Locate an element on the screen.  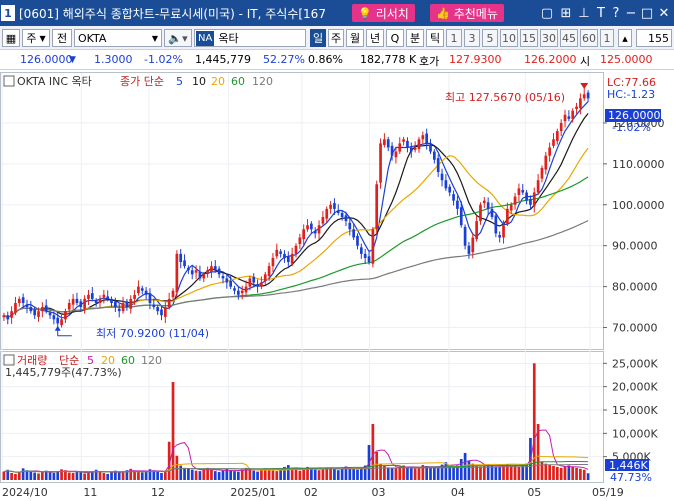
interval-10: 10 is located at coordinates (509, 38).